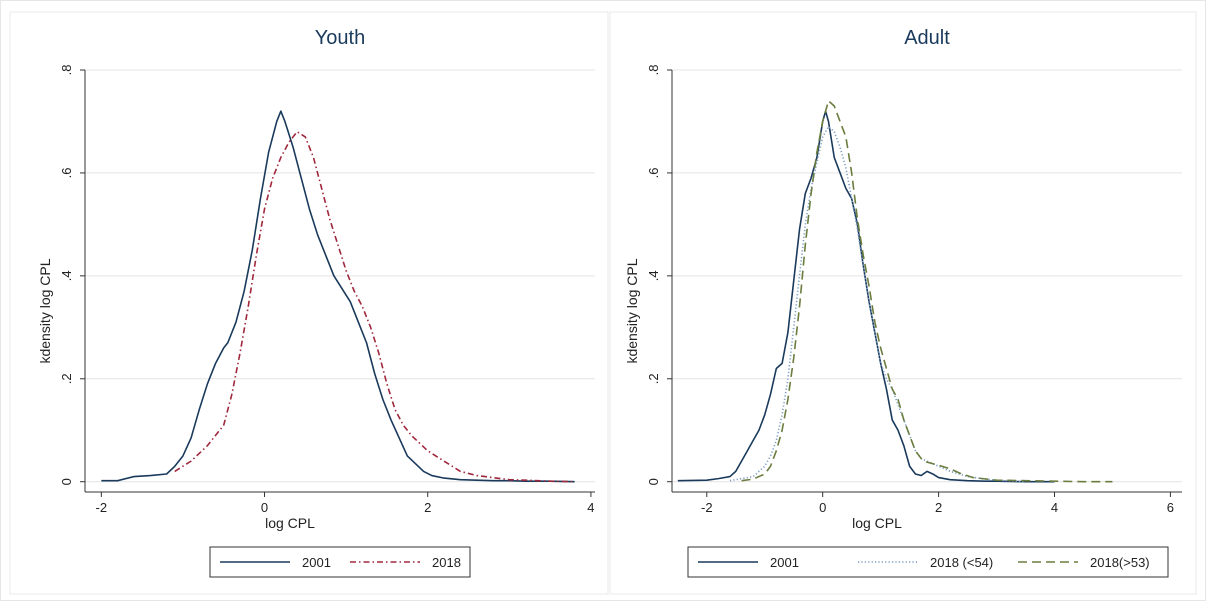 The height and width of the screenshot is (601, 1206). I want to click on x-tick-label: 6, so click(1170, 507).